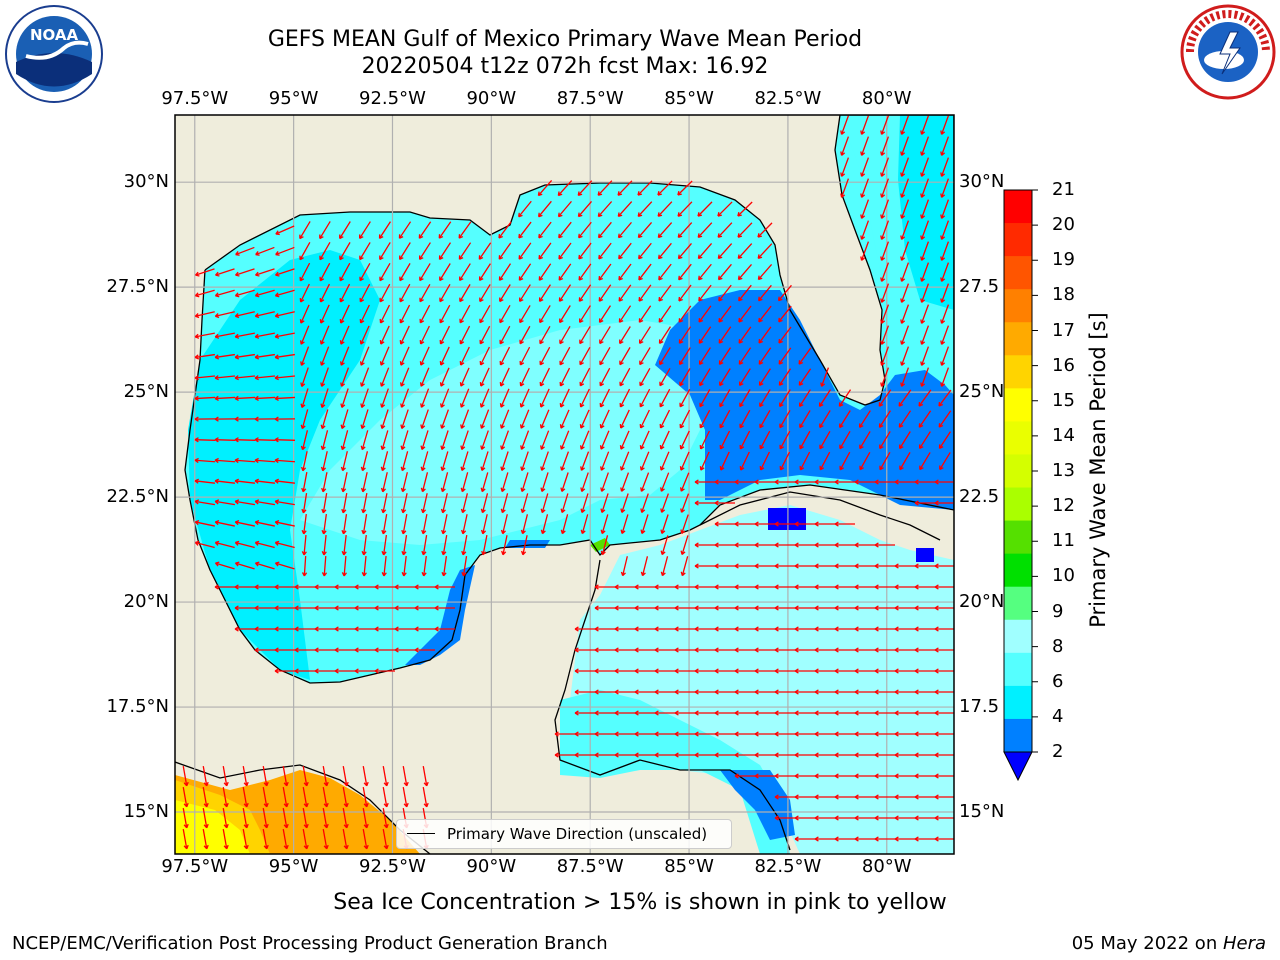 The width and height of the screenshot is (1280, 960). Describe the element at coordinates (1058, 716) in the screenshot. I see `colorbar-tick-label: 4` at that location.